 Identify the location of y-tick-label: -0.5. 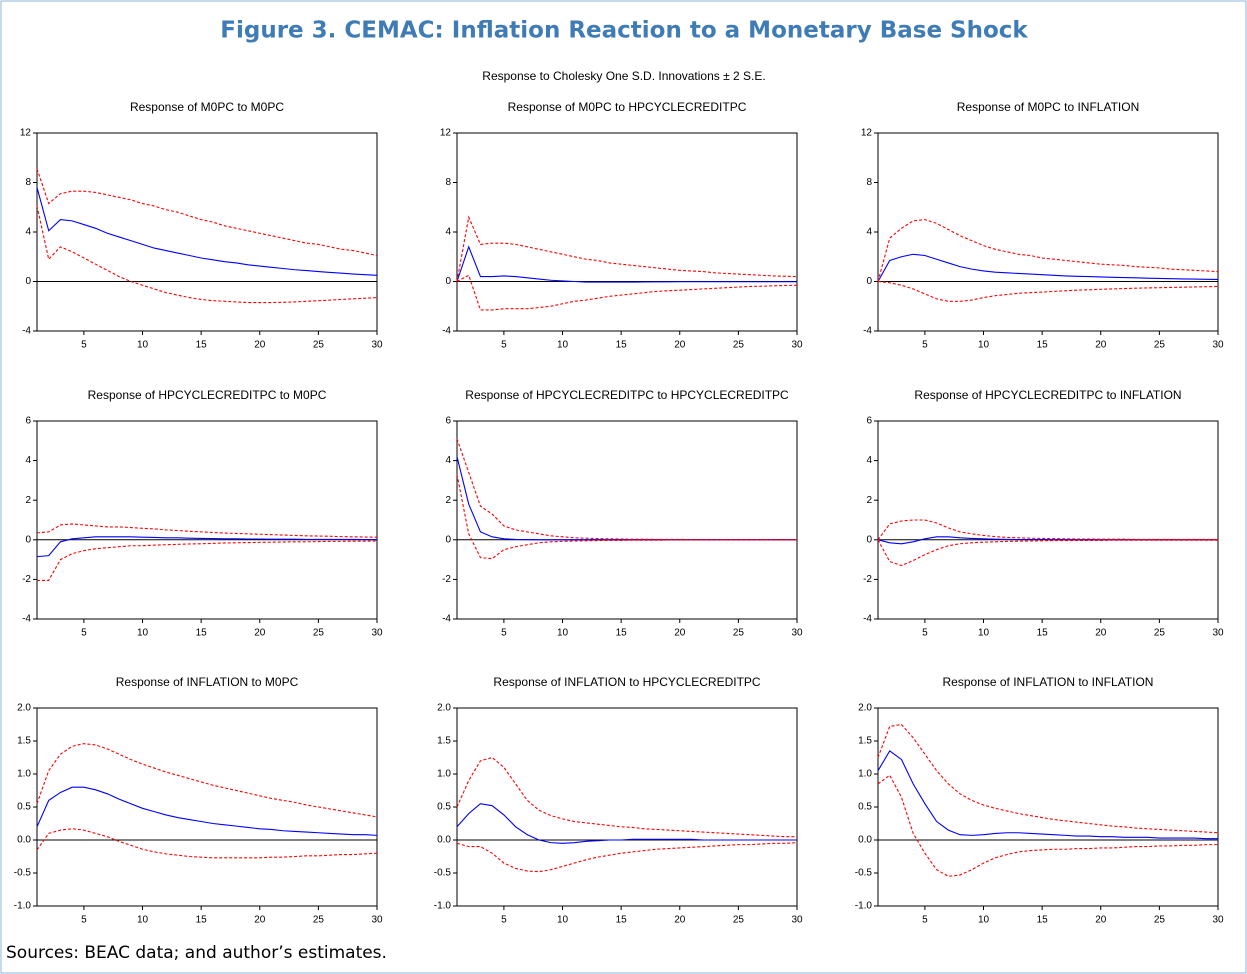
(443, 873).